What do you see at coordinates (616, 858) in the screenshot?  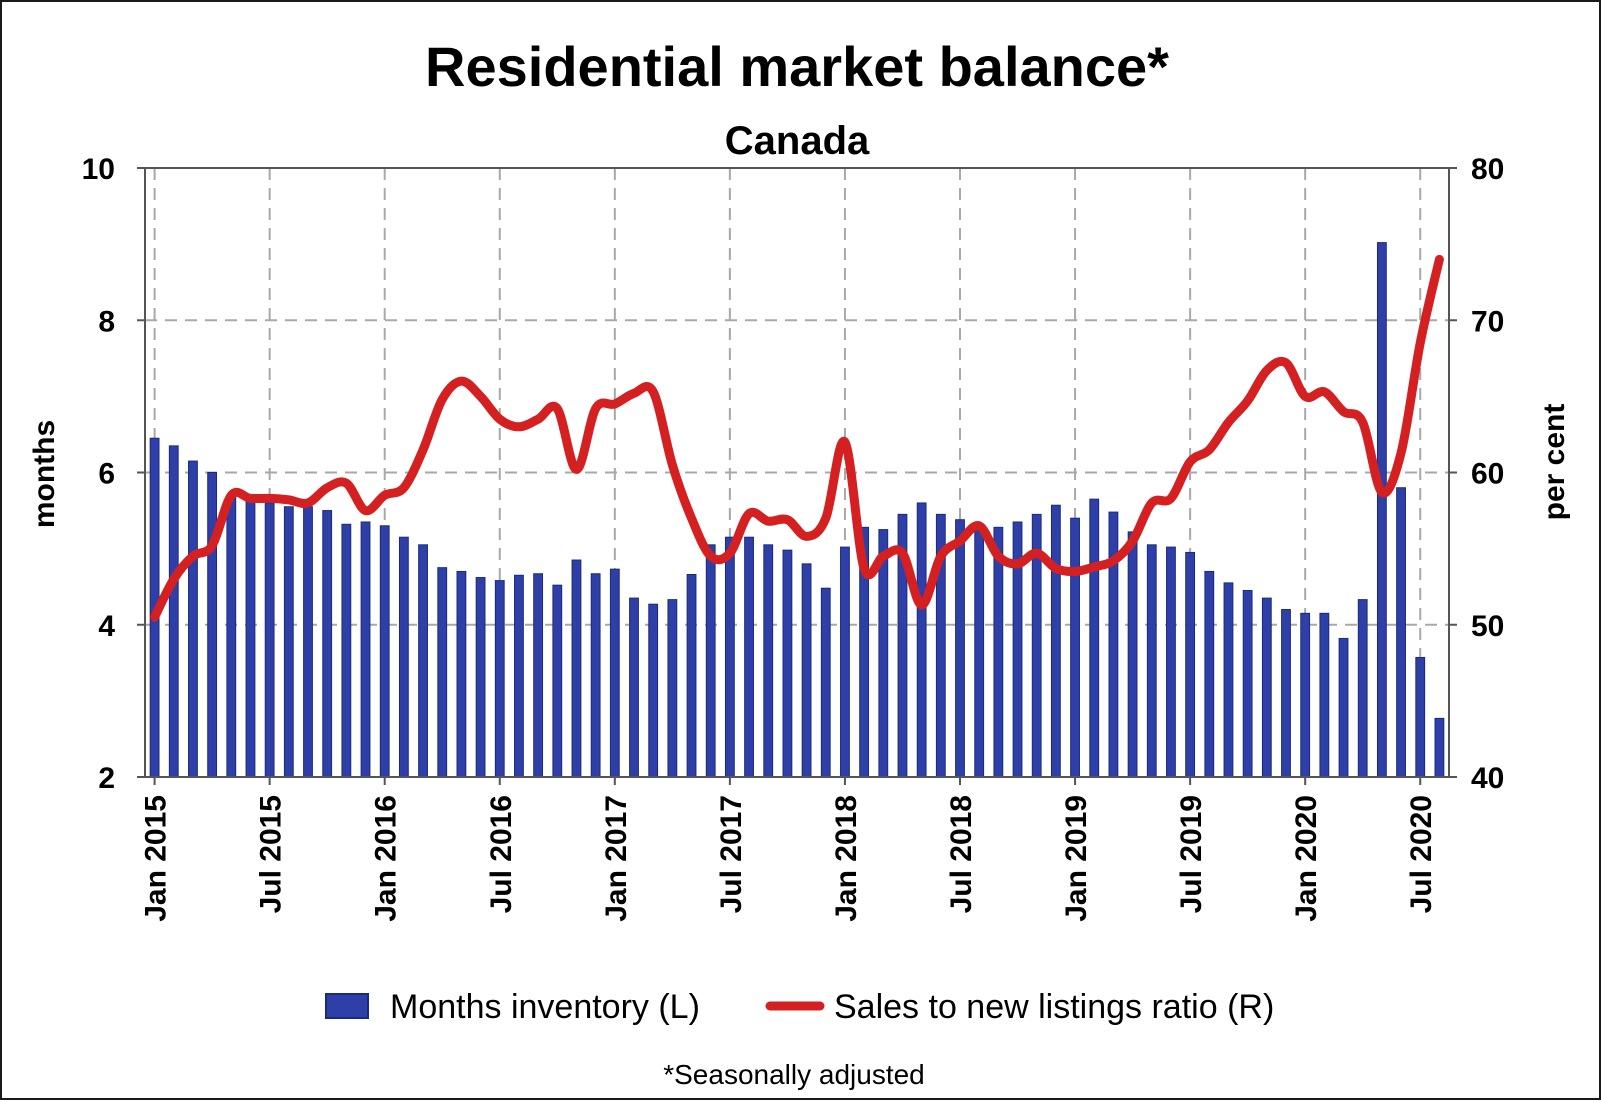 I see `x-tick-label: Jan 2017` at bounding box center [616, 858].